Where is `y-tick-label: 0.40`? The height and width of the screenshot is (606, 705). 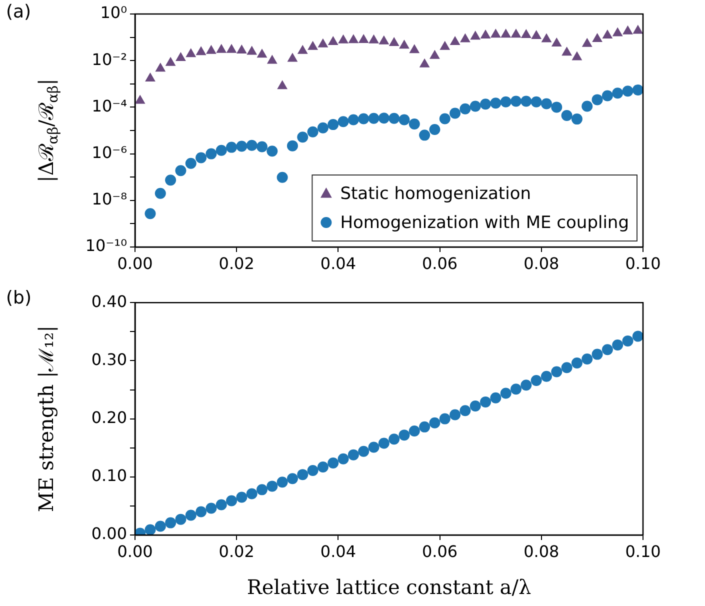
y-tick-label: 0.40 is located at coordinates (109, 301).